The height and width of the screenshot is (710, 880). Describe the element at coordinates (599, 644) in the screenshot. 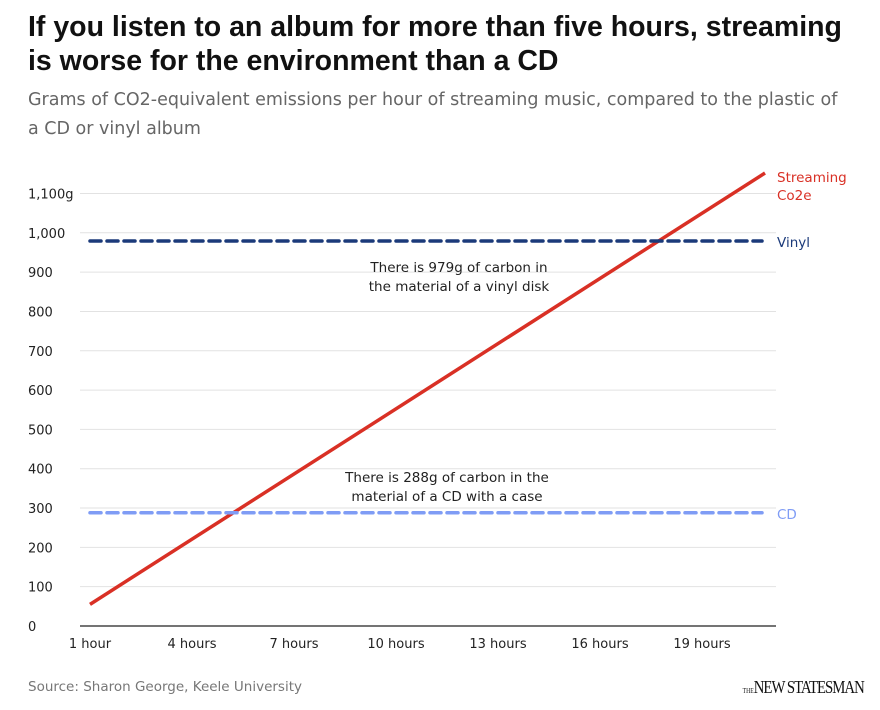

I see `x-tick-label: 16 hours` at that location.